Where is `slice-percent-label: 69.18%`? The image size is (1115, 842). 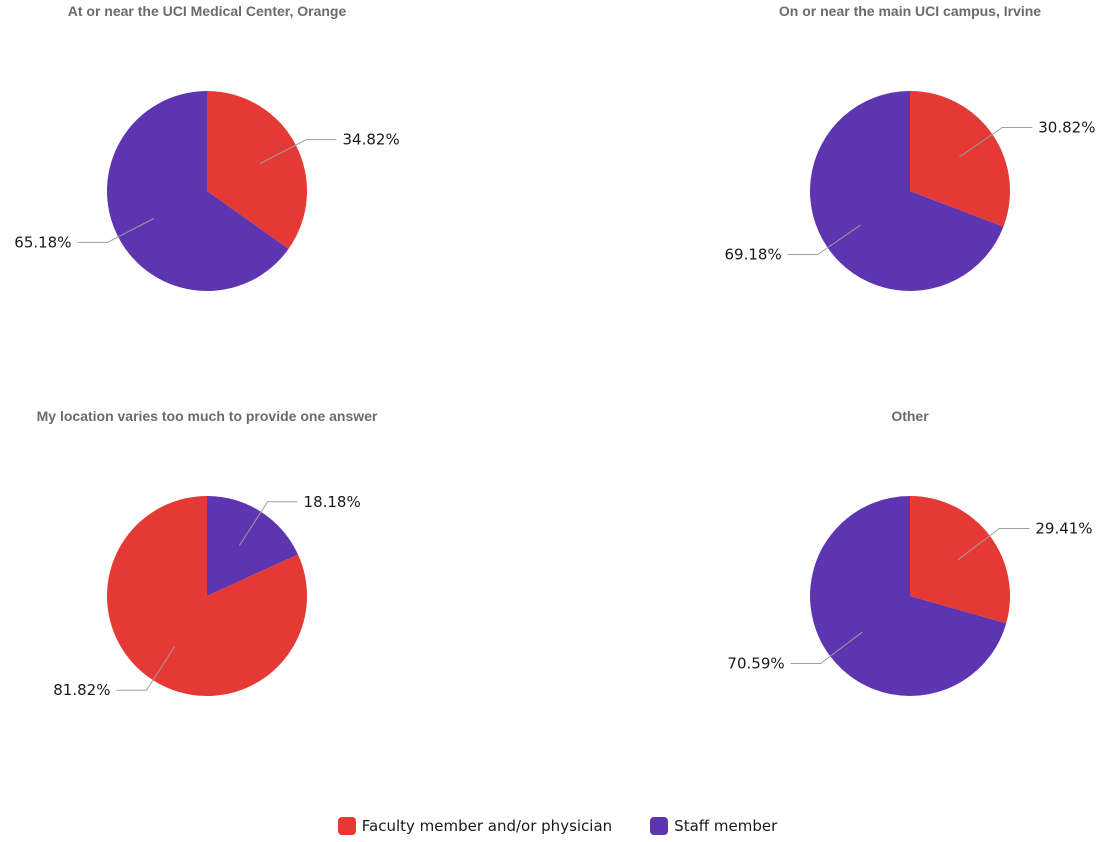
slice-percent-label: 69.18% is located at coordinates (753, 254).